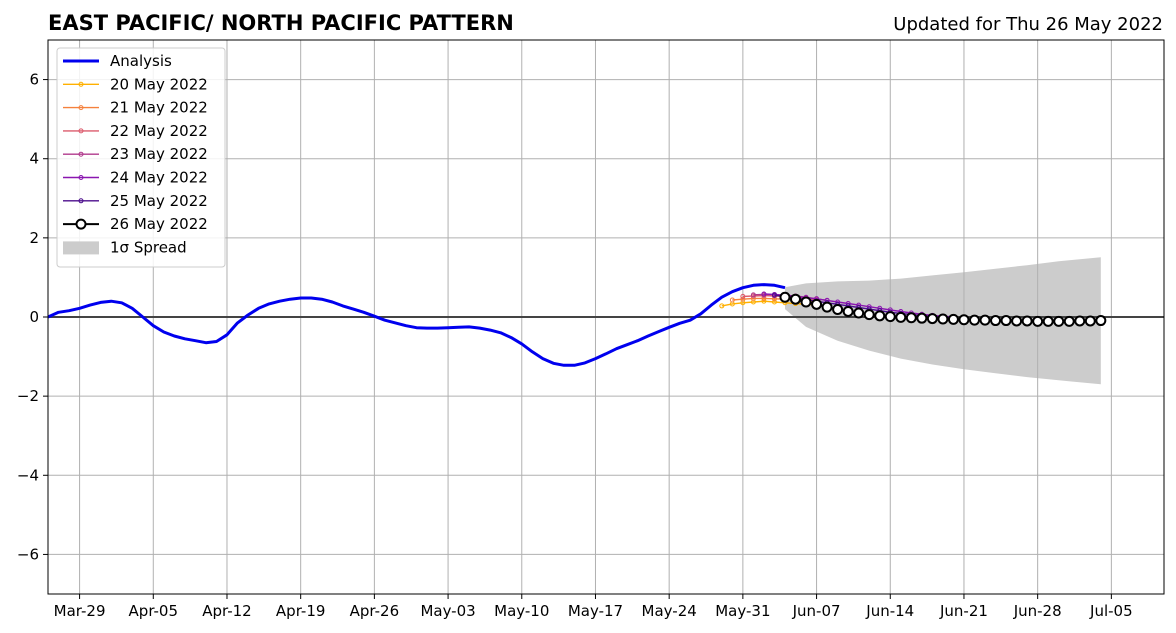 This screenshot has width=1176, height=633. Describe the element at coordinates (769, 303) in the screenshot. I see `forecast-line` at that location.